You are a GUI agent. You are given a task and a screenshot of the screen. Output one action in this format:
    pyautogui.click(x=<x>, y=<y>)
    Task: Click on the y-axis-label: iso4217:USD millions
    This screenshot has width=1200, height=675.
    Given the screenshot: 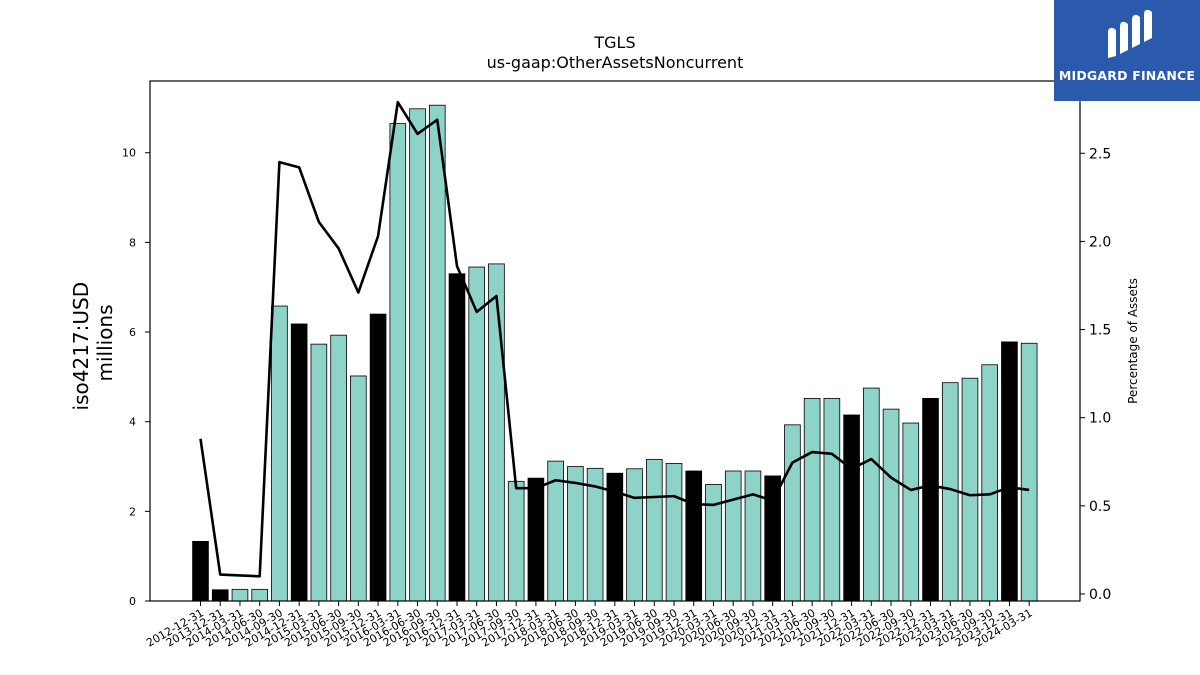 What is the action you would take?
    pyautogui.click(x=93, y=343)
    